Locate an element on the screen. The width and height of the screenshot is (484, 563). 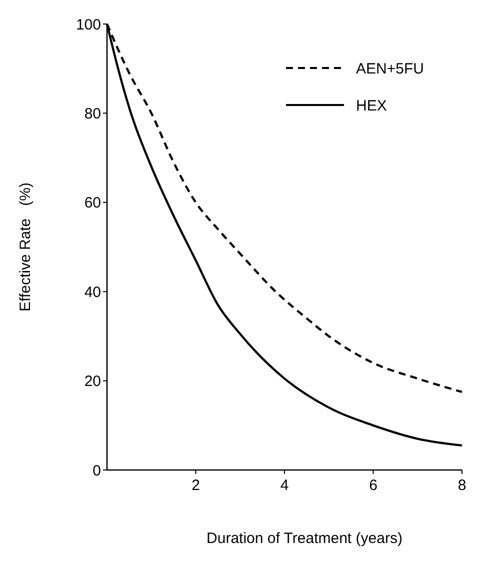
x-axis-title: Duration of Treatment (years) is located at coordinates (304, 538).